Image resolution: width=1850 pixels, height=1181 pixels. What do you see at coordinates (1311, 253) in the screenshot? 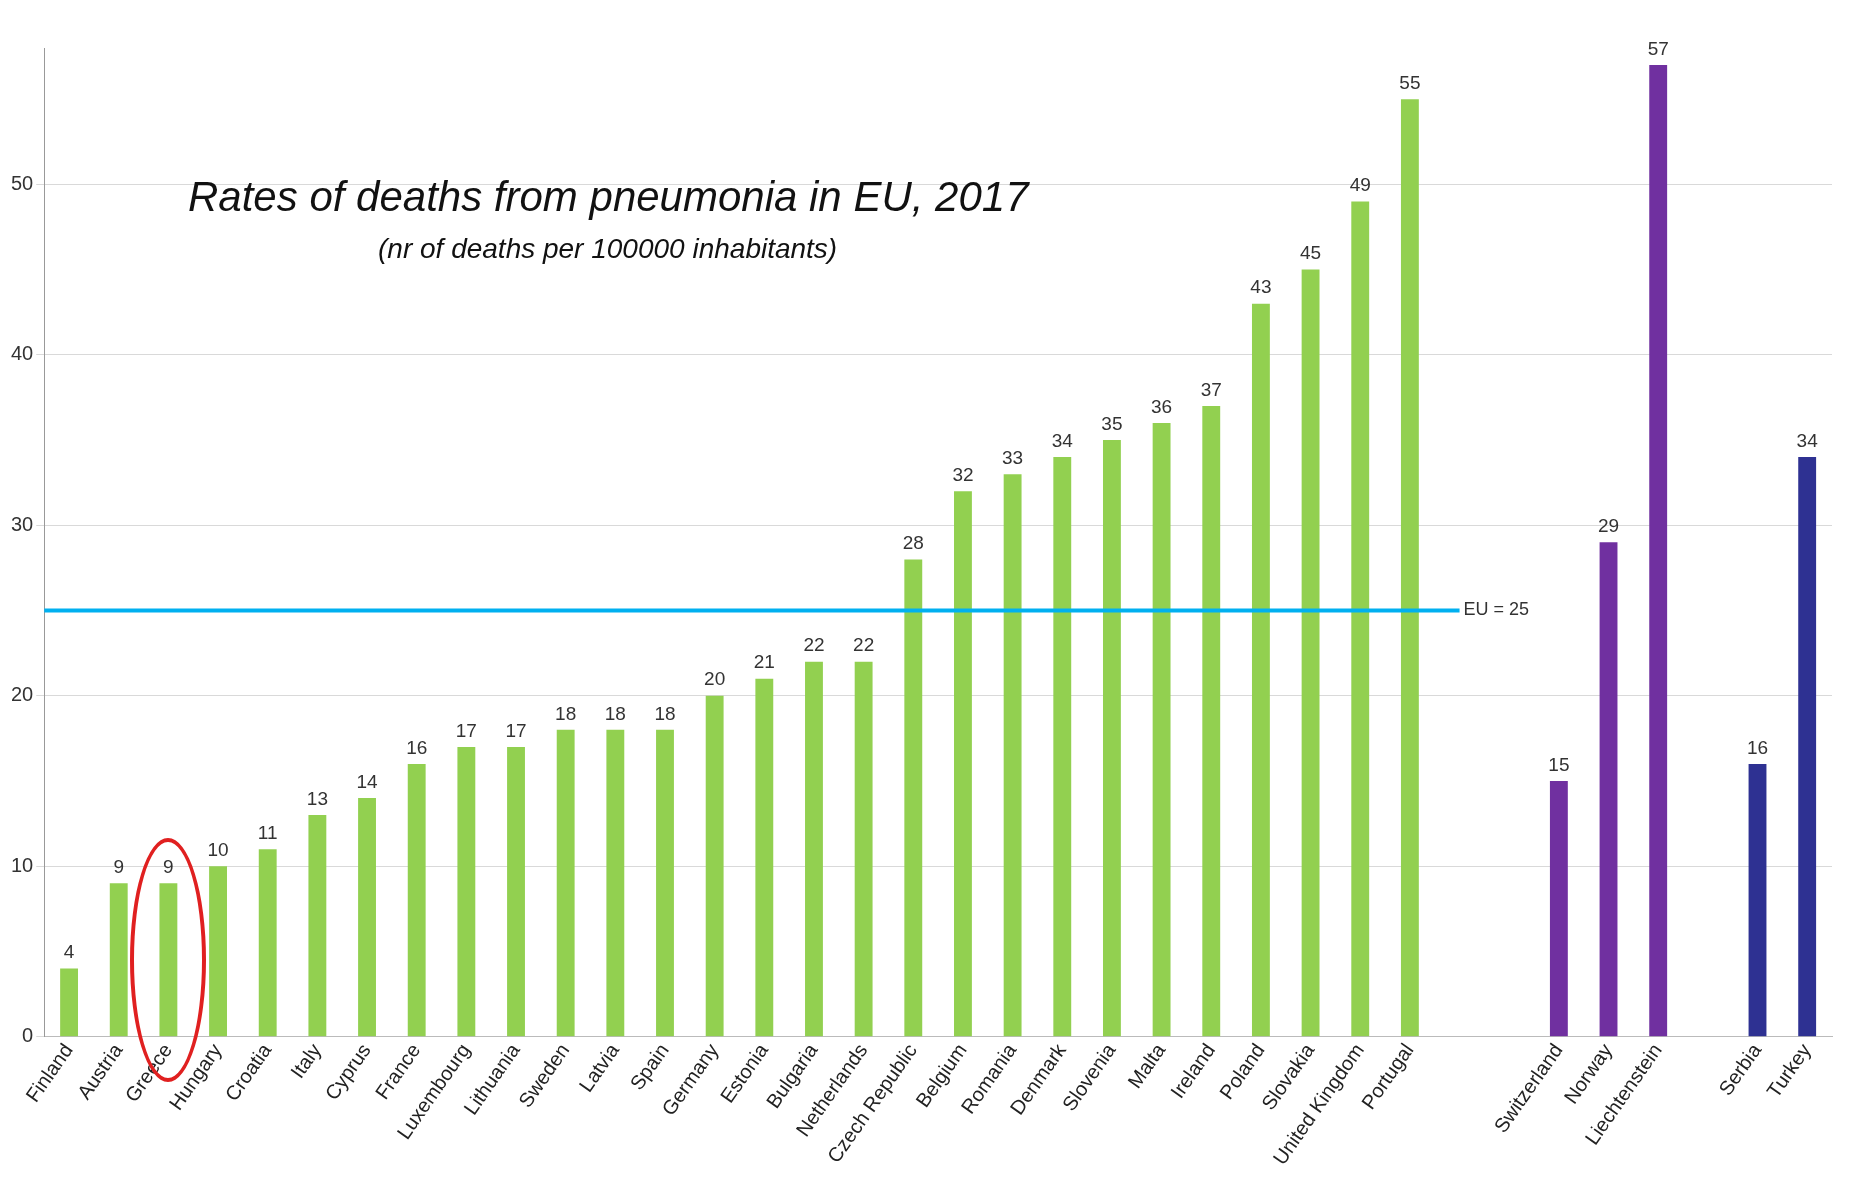
I see `data-label: 45` at bounding box center [1311, 253].